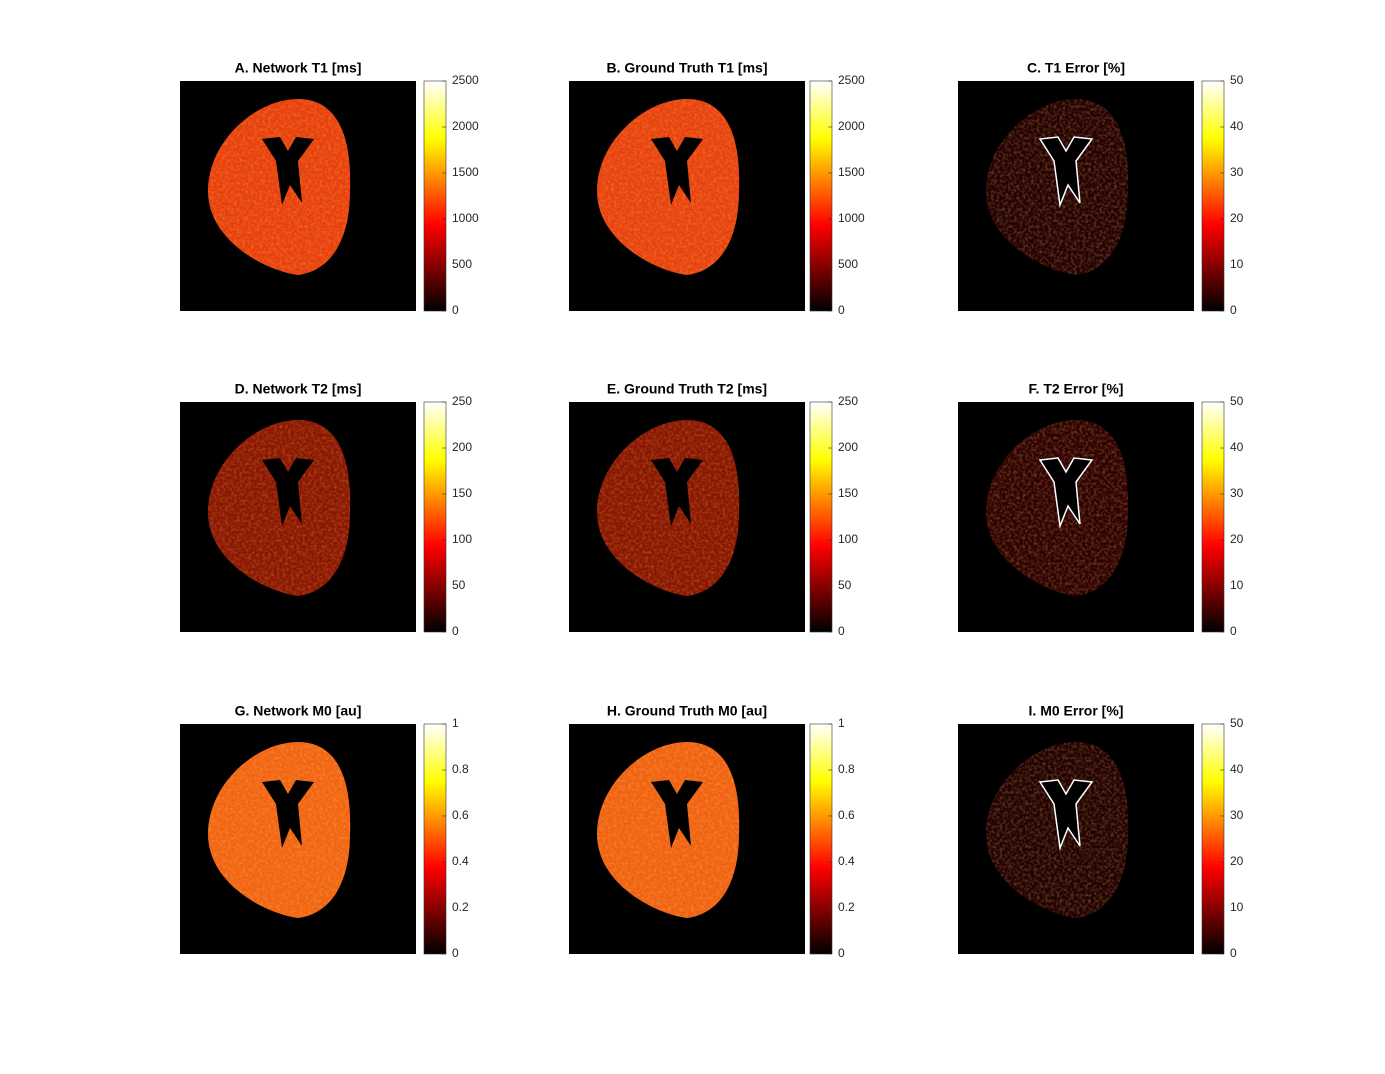 The height and width of the screenshot is (1074, 1385). Describe the element at coordinates (687, 711) in the screenshot. I see `panel-title: H. Ground Truth M0 [au]` at that location.